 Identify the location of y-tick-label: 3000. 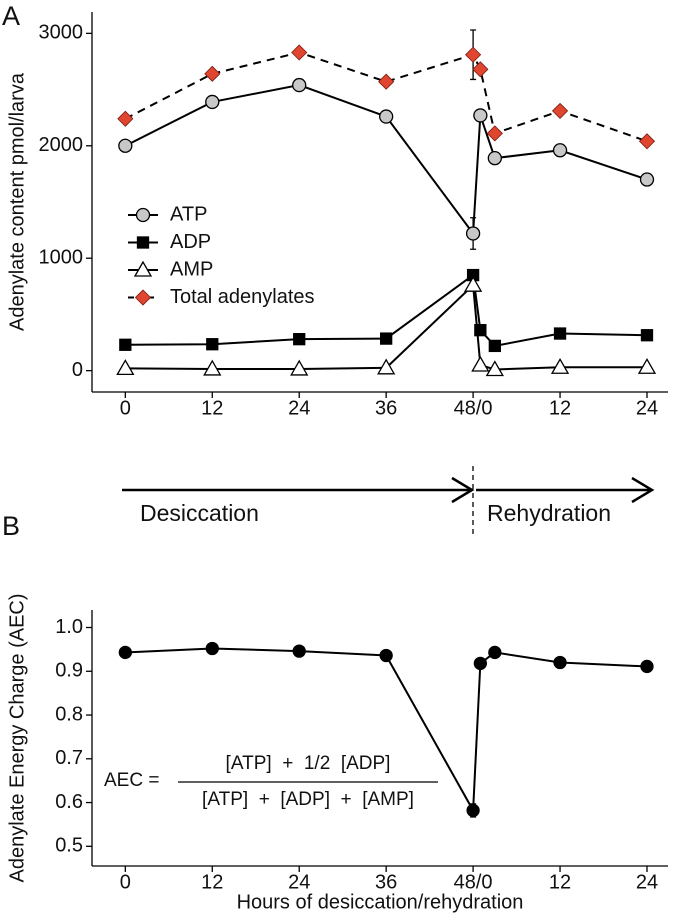
(61, 33).